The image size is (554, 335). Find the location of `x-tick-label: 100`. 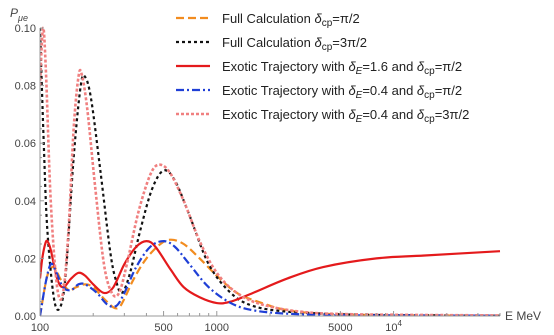

x-tick-label: 100 is located at coordinates (40, 328).